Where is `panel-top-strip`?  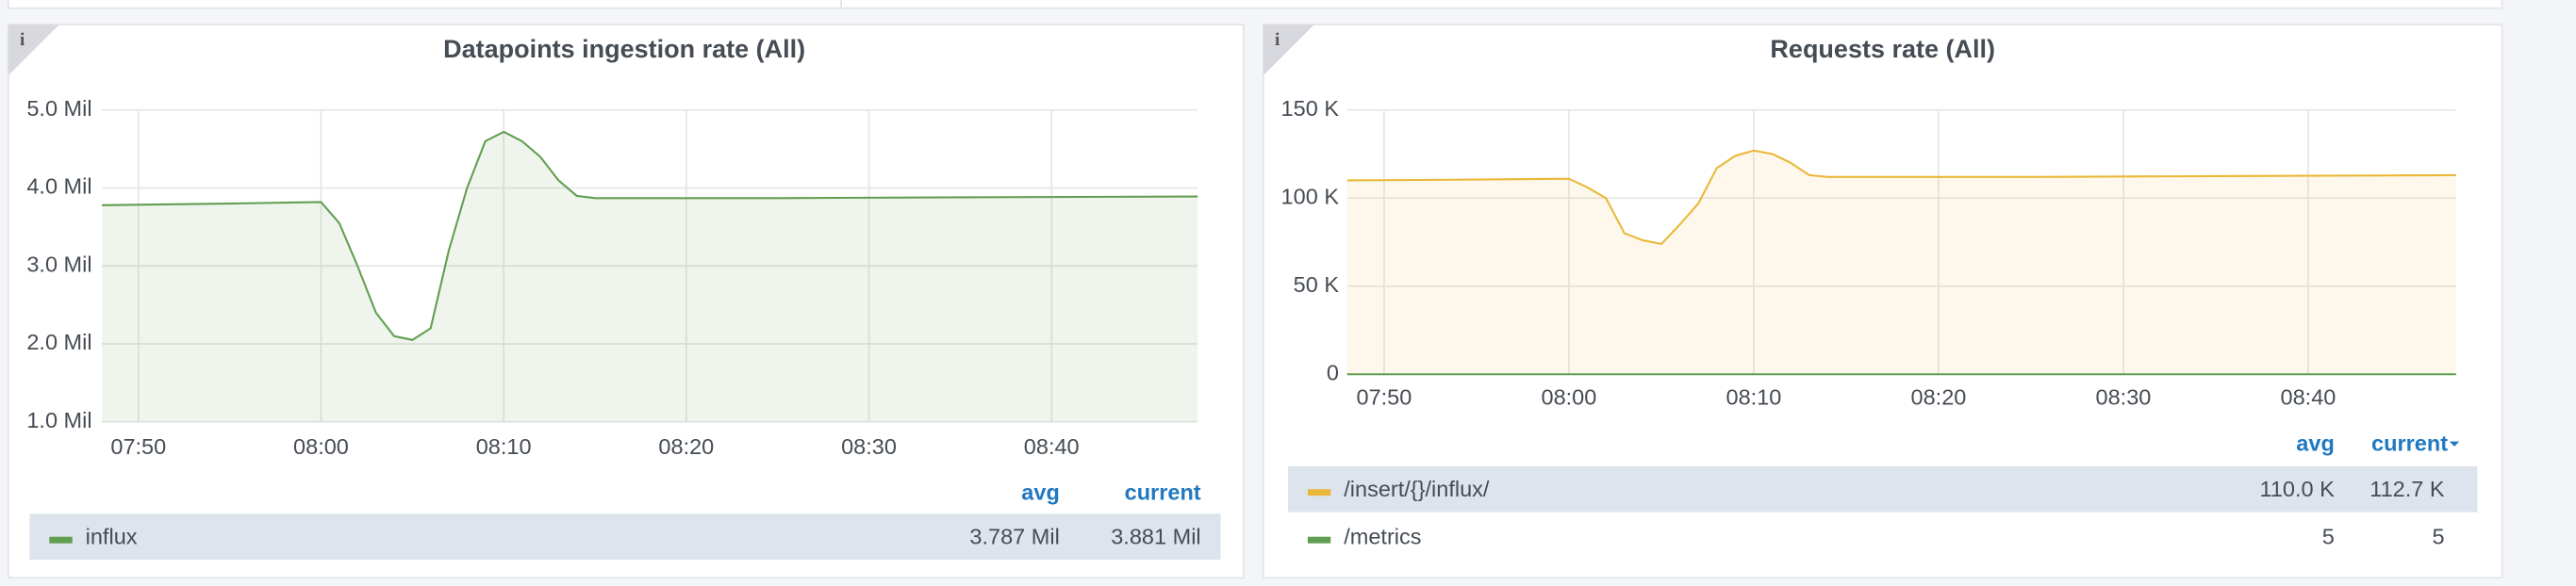 panel-top-strip is located at coordinates (1671, 4).